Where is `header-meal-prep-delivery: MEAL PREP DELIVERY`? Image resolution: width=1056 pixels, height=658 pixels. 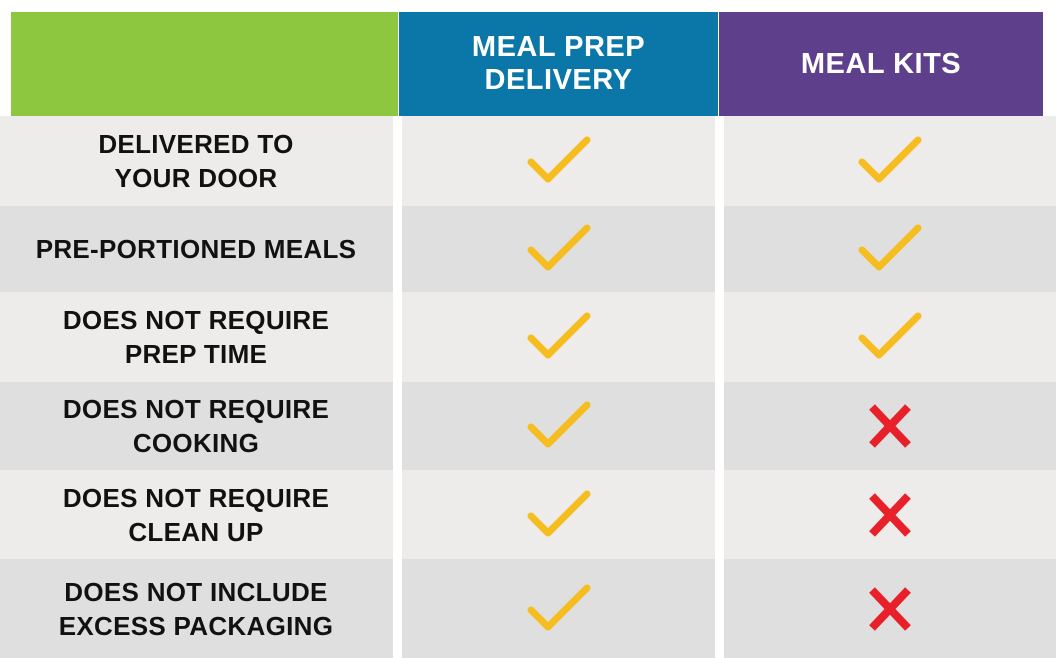 header-meal-prep-delivery: MEAL PREP DELIVERY is located at coordinates (558, 64).